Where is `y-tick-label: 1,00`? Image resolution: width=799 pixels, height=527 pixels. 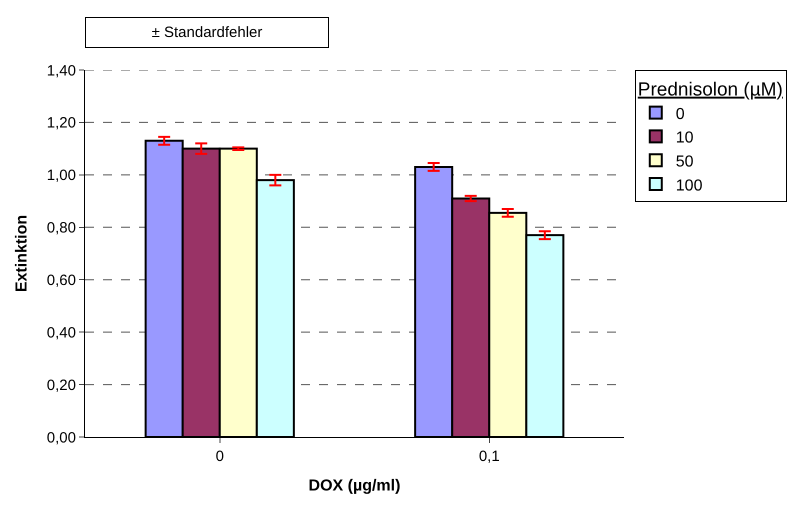
y-tick-label: 1,00 is located at coordinates (61, 175).